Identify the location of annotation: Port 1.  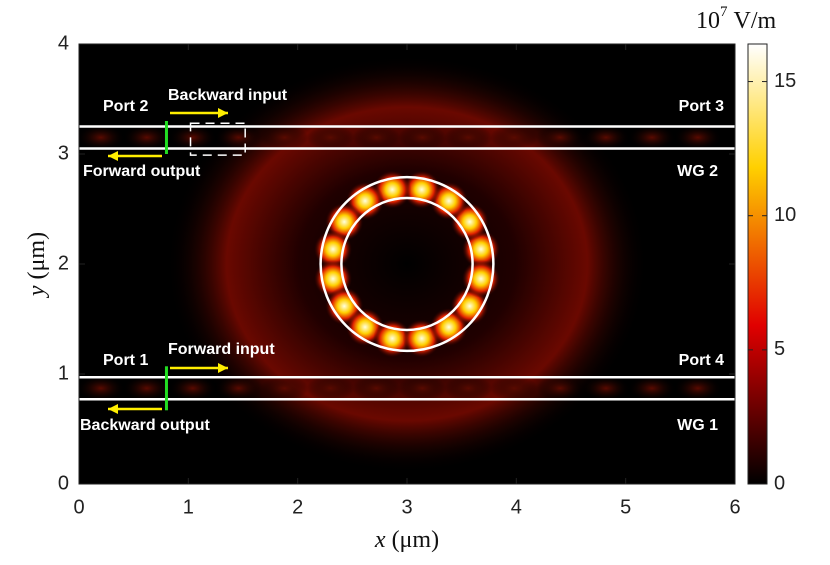
(125, 360).